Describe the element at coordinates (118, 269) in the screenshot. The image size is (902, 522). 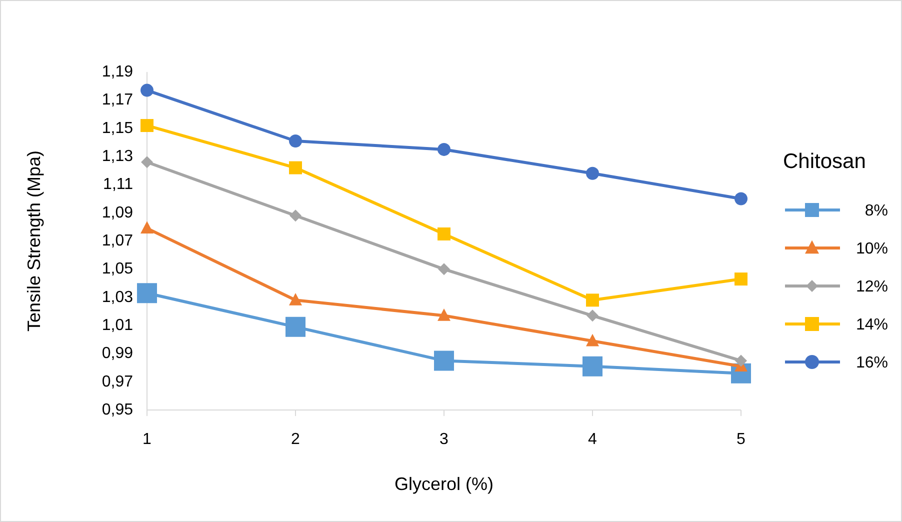
I see `y-tick-label: 1,05` at that location.